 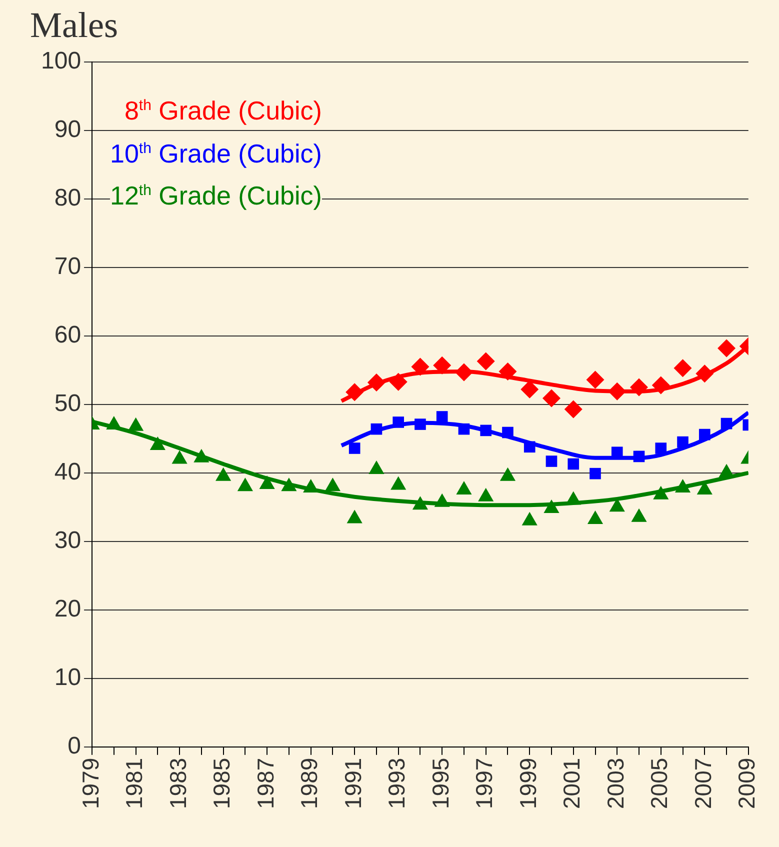 I want to click on x-tick-label: 1987, so click(x=265, y=784).